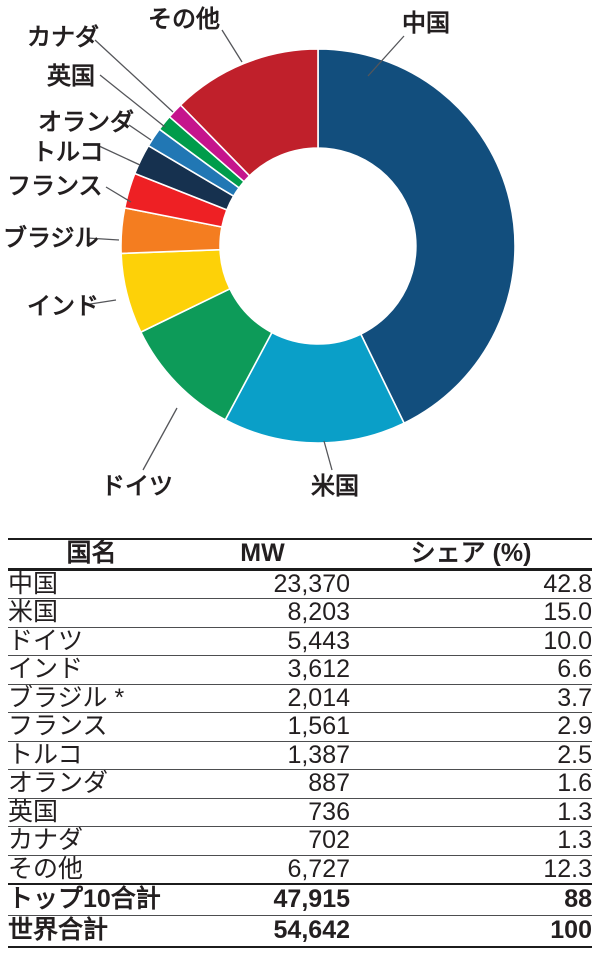  What do you see at coordinates (46, 869) in the screenshot?
I see `cell-country: その他` at bounding box center [46, 869].